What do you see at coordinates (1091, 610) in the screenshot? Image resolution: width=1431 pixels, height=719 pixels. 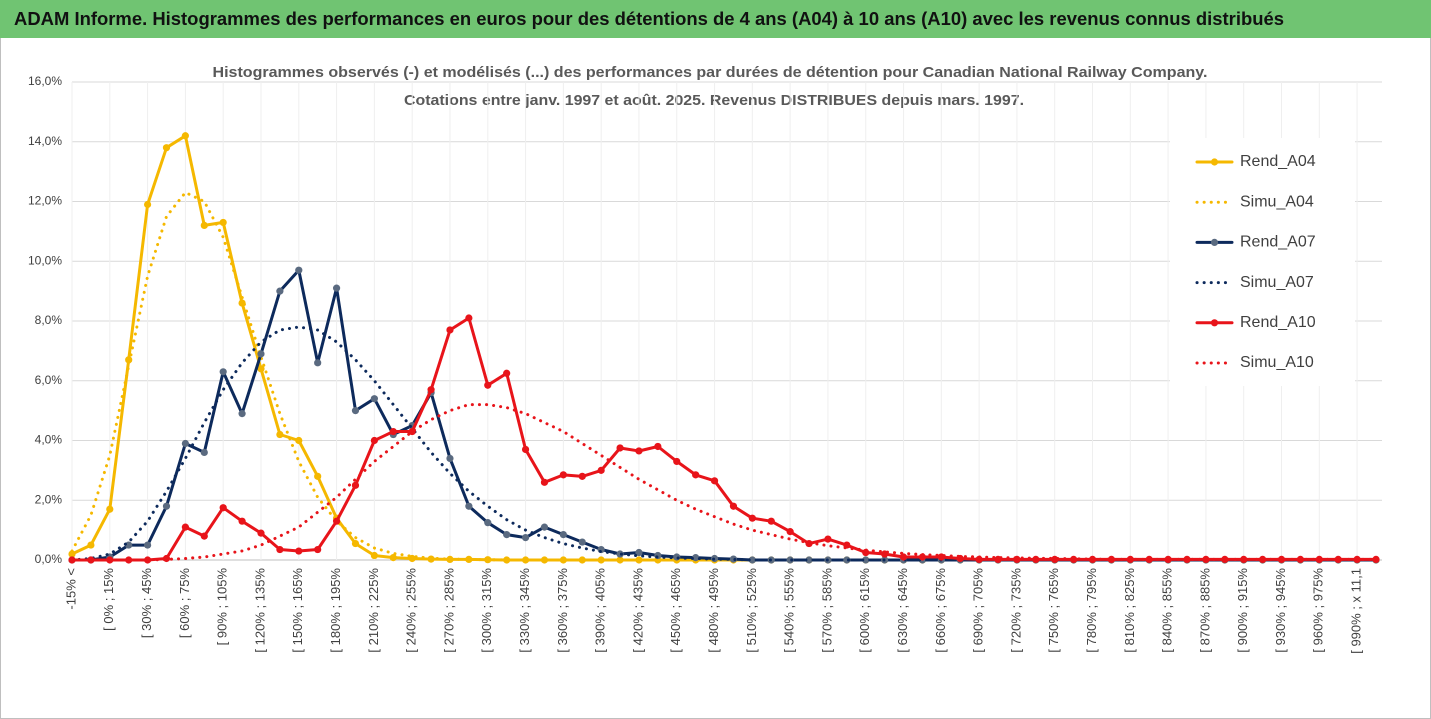 I see `x-tick-label: [ 780% ; 795%` at bounding box center [1091, 610].